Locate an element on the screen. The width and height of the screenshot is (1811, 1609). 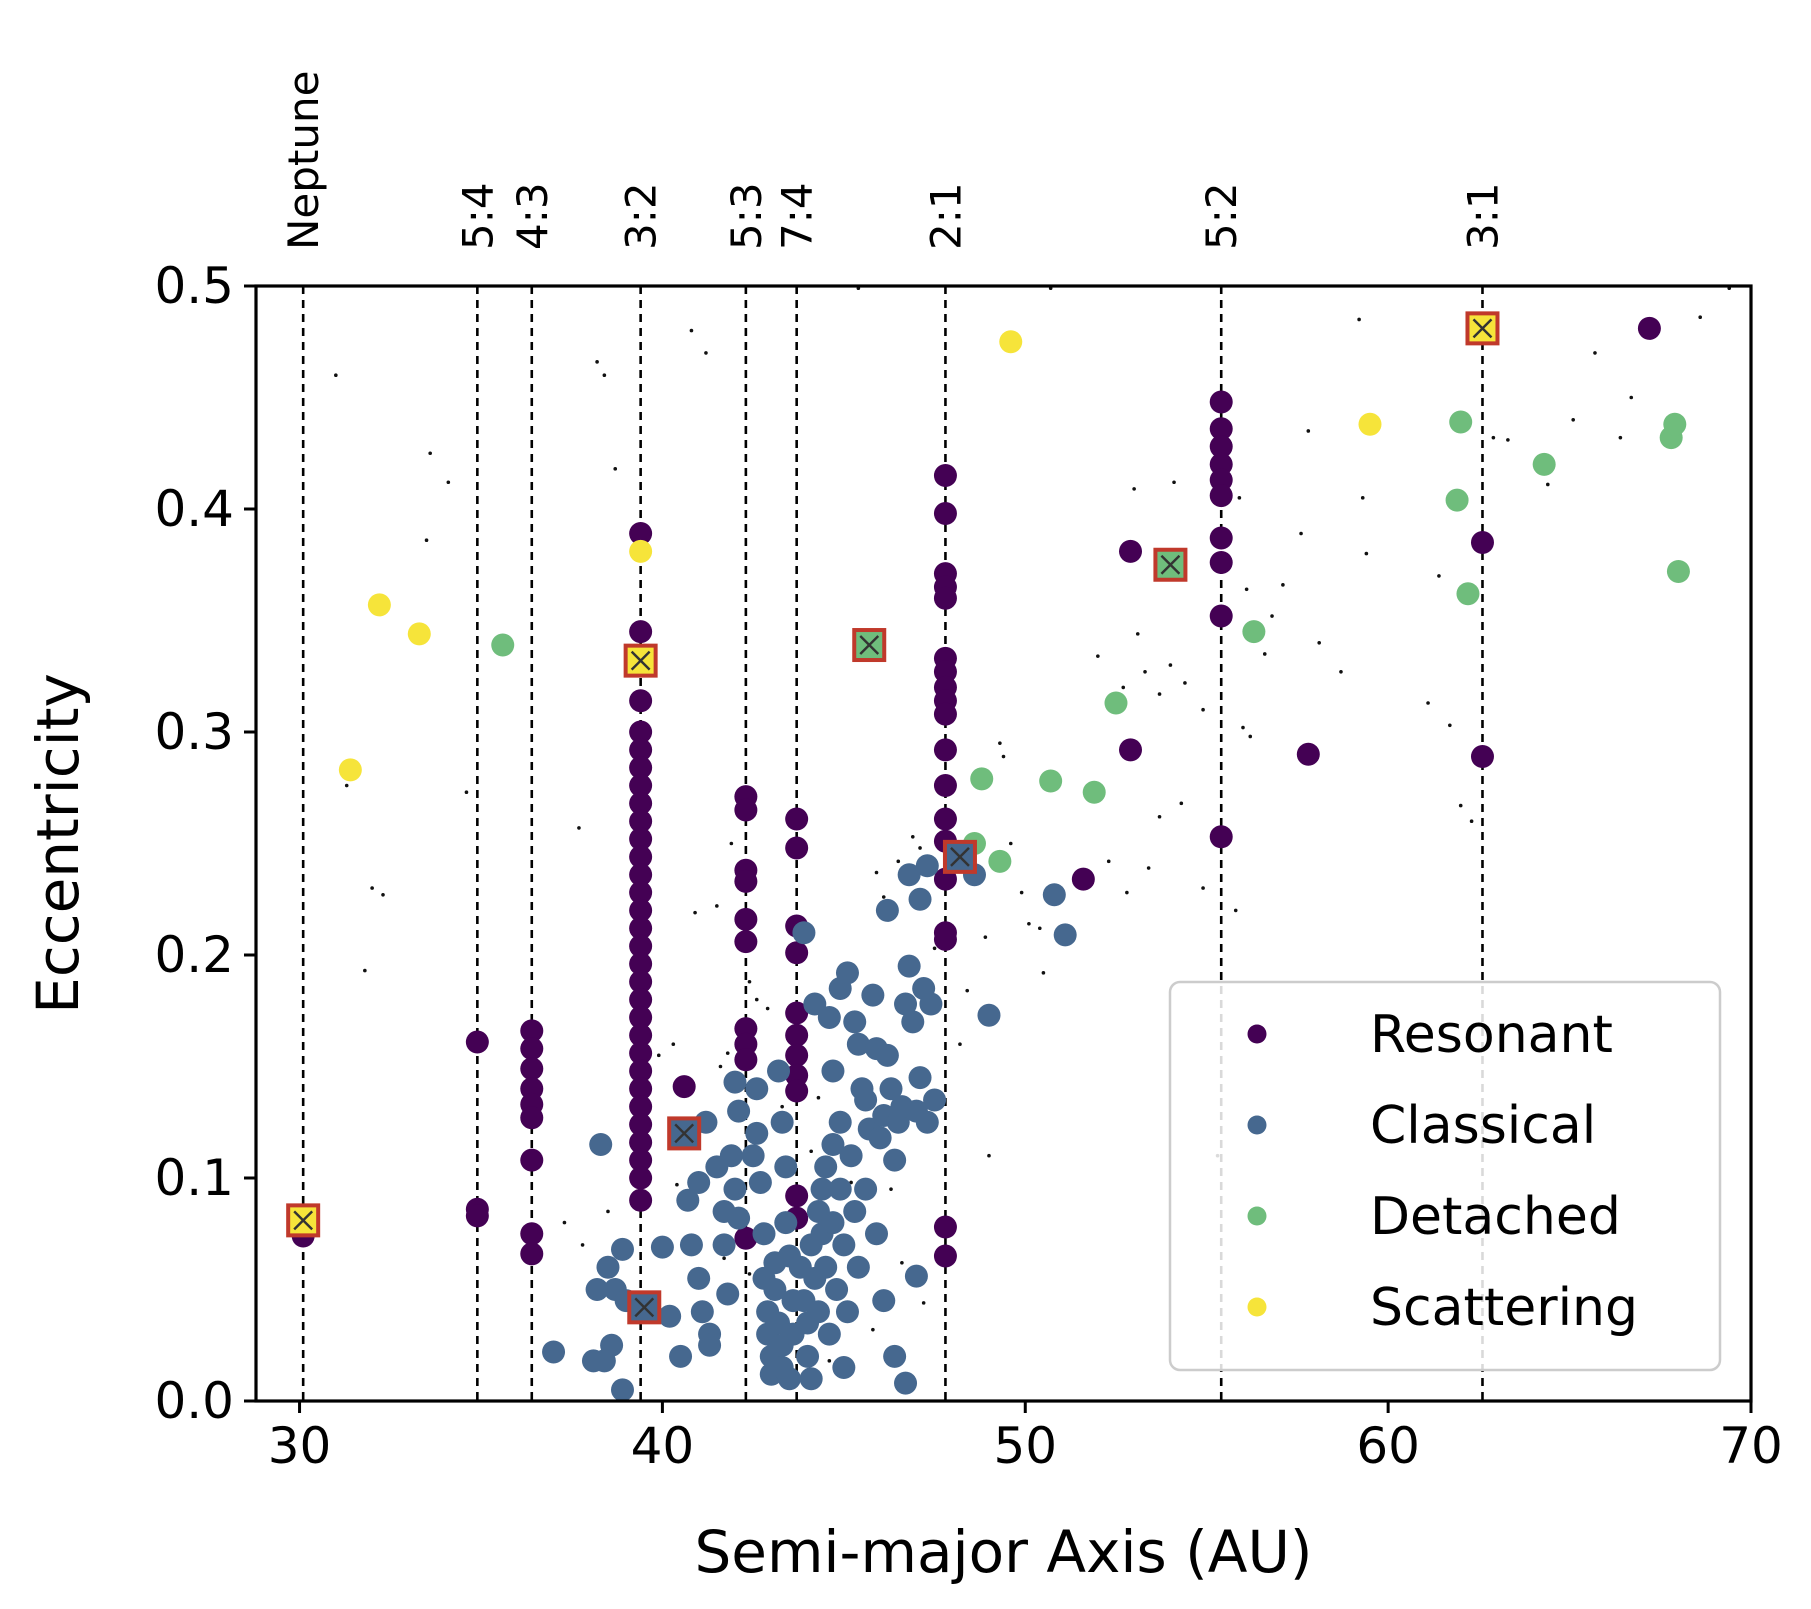
y-tick-label: 0.3 is located at coordinates (194, 732).